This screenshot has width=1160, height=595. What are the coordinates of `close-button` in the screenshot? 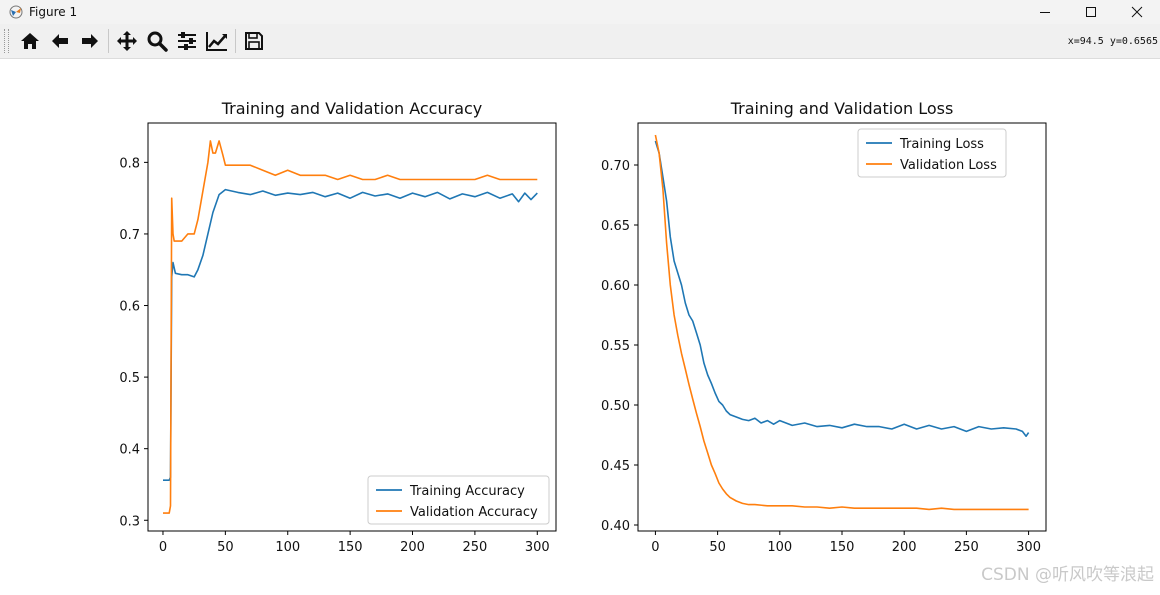 It's located at (1137, 12).